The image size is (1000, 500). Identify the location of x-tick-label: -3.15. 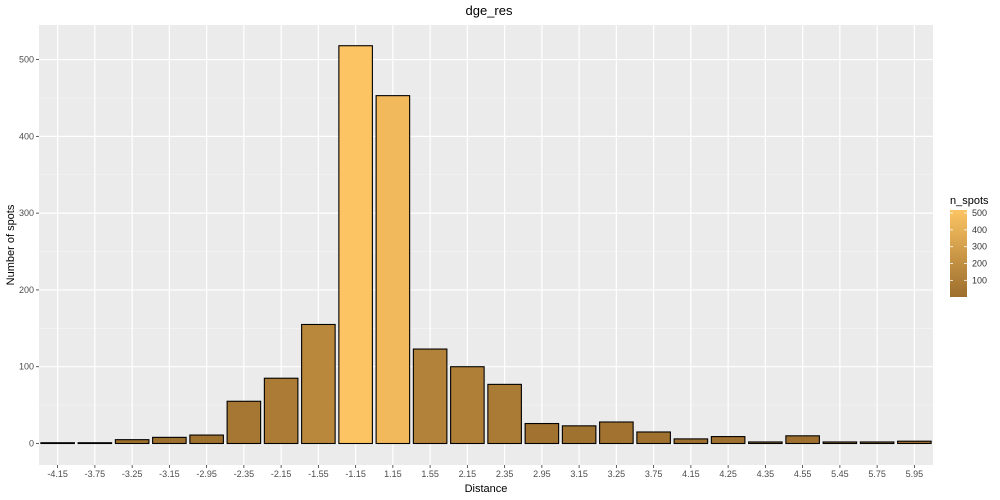
(169, 474).